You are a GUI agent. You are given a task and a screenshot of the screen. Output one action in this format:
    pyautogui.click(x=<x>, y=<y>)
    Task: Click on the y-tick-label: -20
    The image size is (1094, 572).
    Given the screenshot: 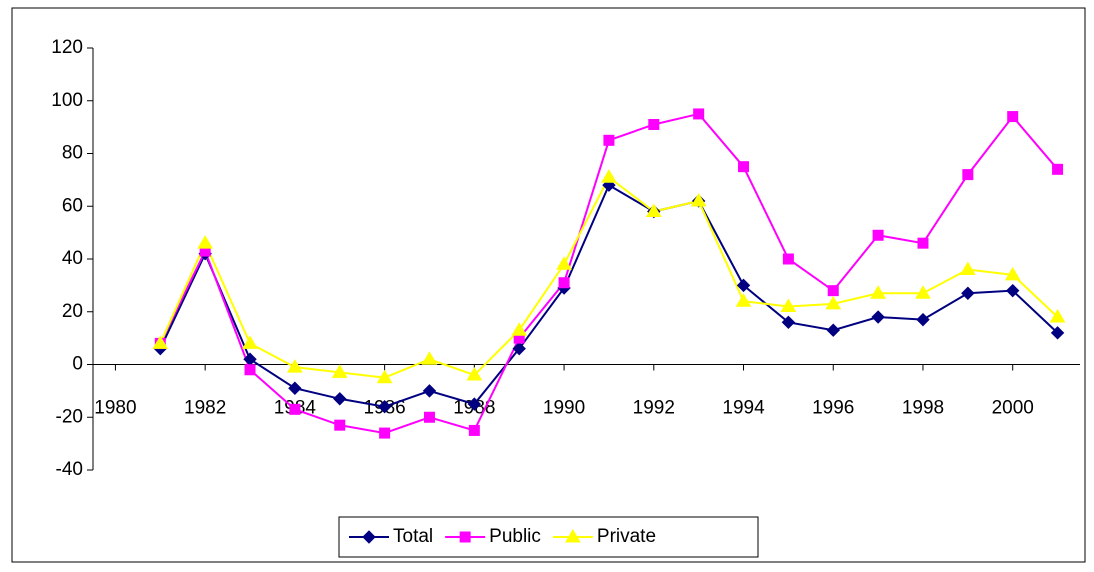 What is the action you would take?
    pyautogui.click(x=69, y=416)
    